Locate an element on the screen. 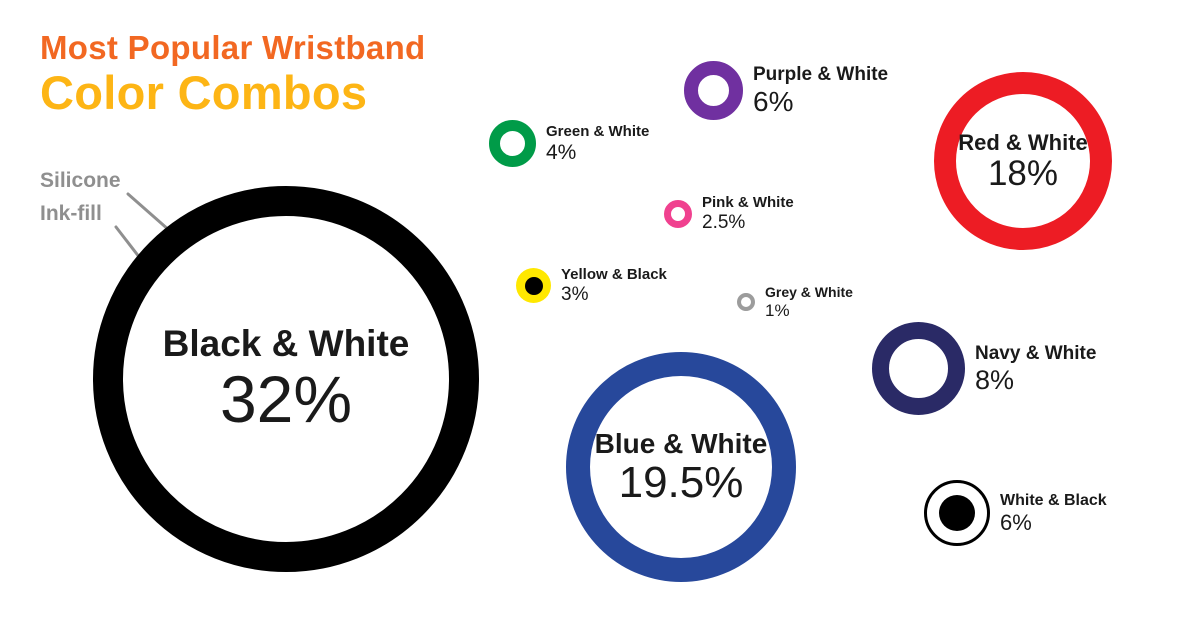  pink-white-ring is located at coordinates (678, 213).